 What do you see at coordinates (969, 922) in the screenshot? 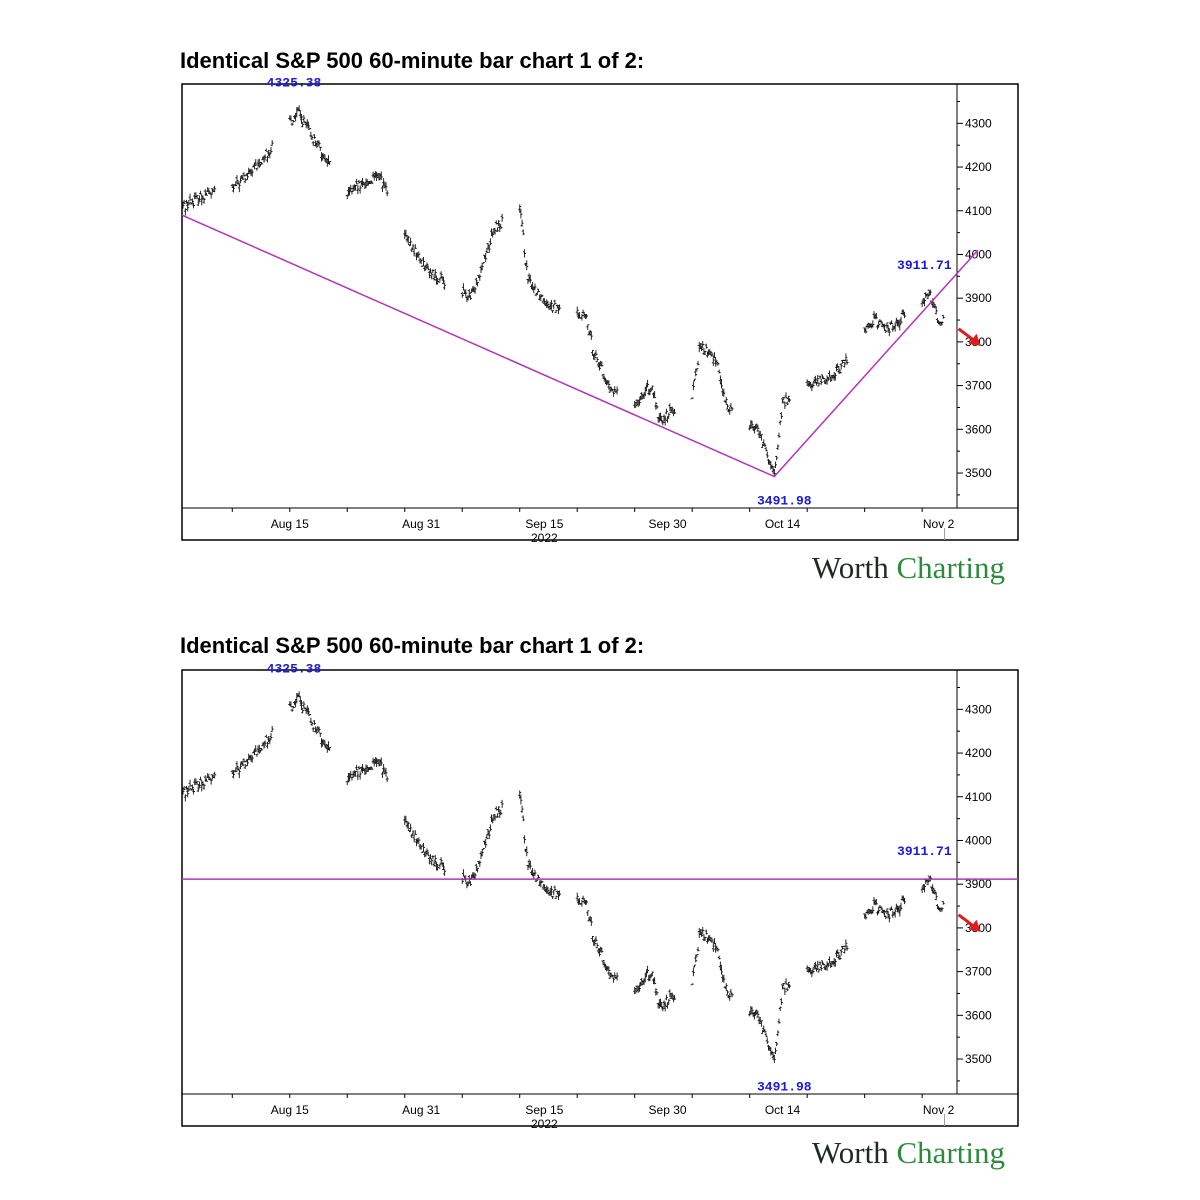
I see `down-arrow-icon` at bounding box center [969, 922].